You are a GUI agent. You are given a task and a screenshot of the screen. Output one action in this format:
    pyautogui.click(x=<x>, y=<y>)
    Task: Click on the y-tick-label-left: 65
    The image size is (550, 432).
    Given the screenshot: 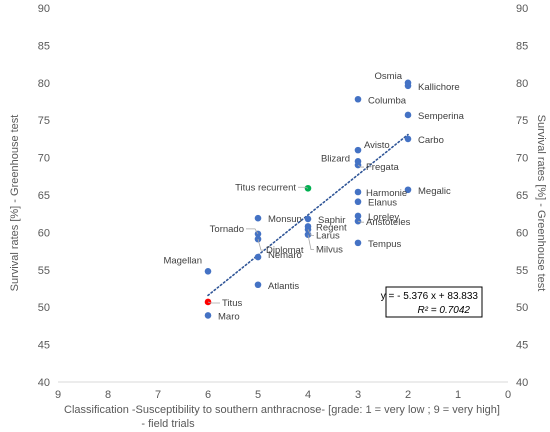 What is the action you would take?
    pyautogui.click(x=44, y=196)
    